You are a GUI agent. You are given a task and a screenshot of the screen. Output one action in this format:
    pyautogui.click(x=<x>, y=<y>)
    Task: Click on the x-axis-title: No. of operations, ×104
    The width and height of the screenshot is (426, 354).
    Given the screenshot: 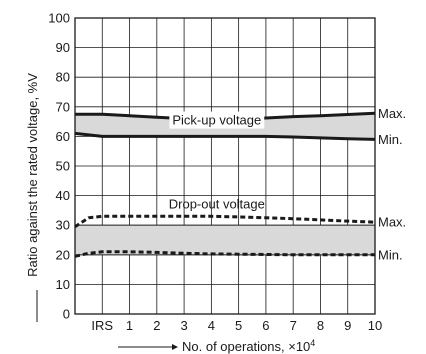 What is the action you would take?
    pyautogui.click(x=248, y=346)
    